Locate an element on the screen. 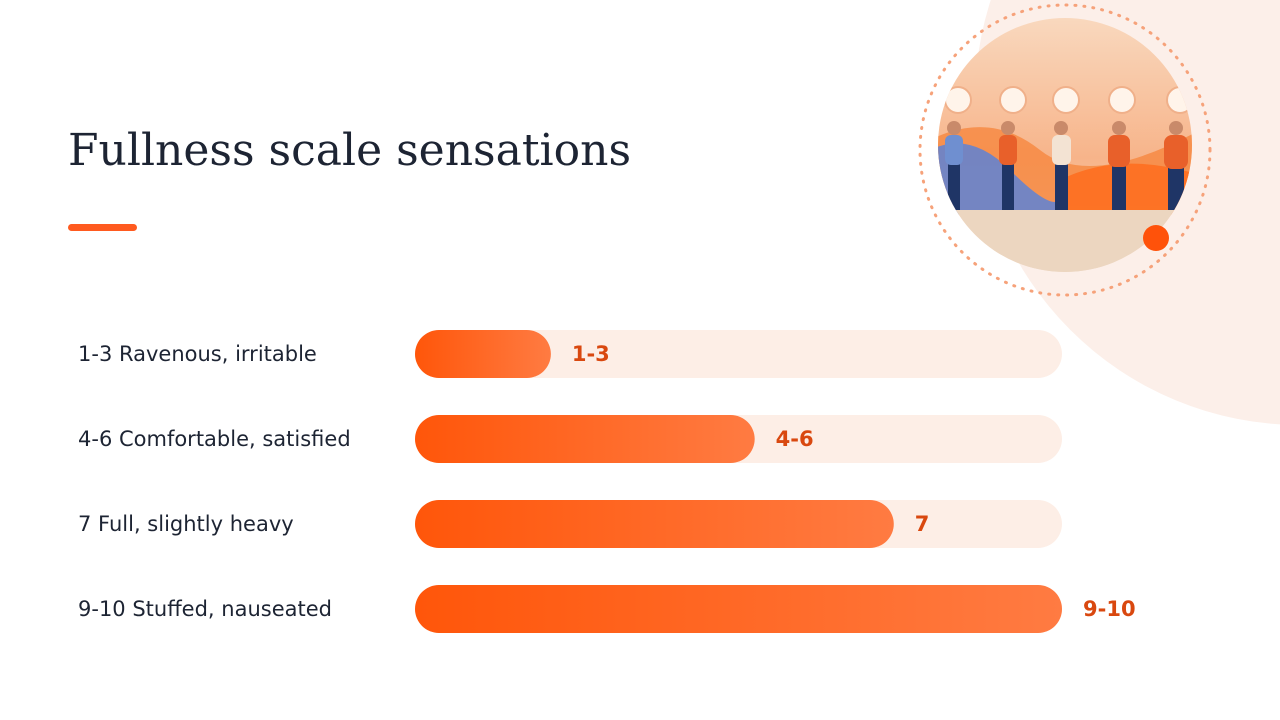 This screenshot has height=720, width=1280. category-label: 4-6 Comfortable, satisfied is located at coordinates (214, 439).